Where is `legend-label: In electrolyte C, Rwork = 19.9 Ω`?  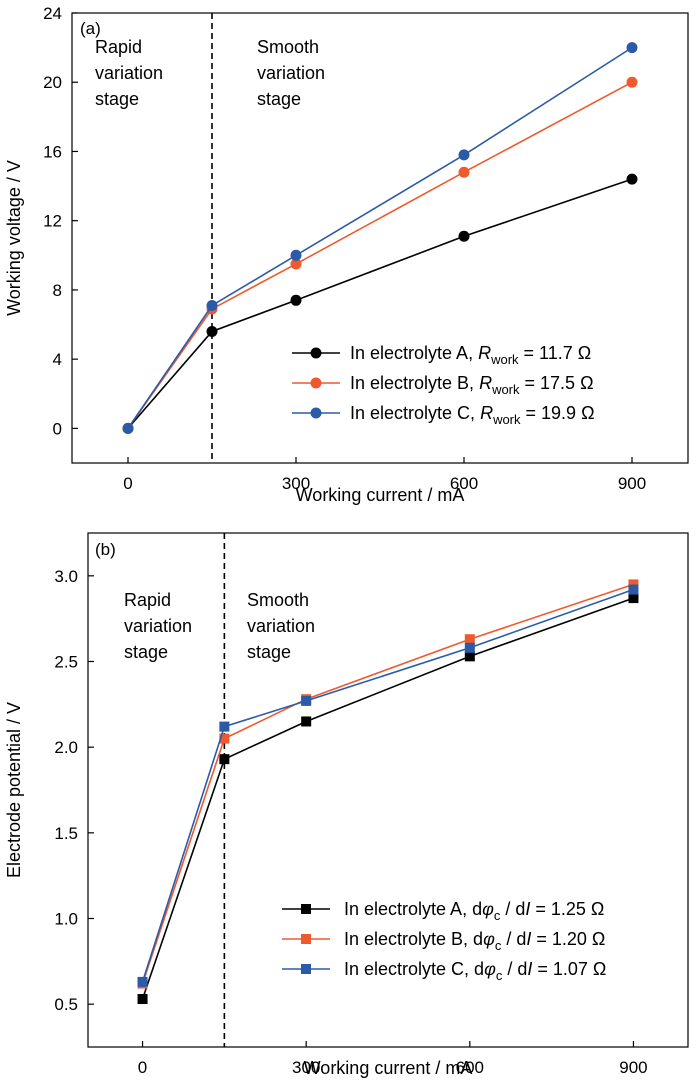
legend-label: In electrolyte C, Rwork = 19.9 Ω is located at coordinates (472, 415).